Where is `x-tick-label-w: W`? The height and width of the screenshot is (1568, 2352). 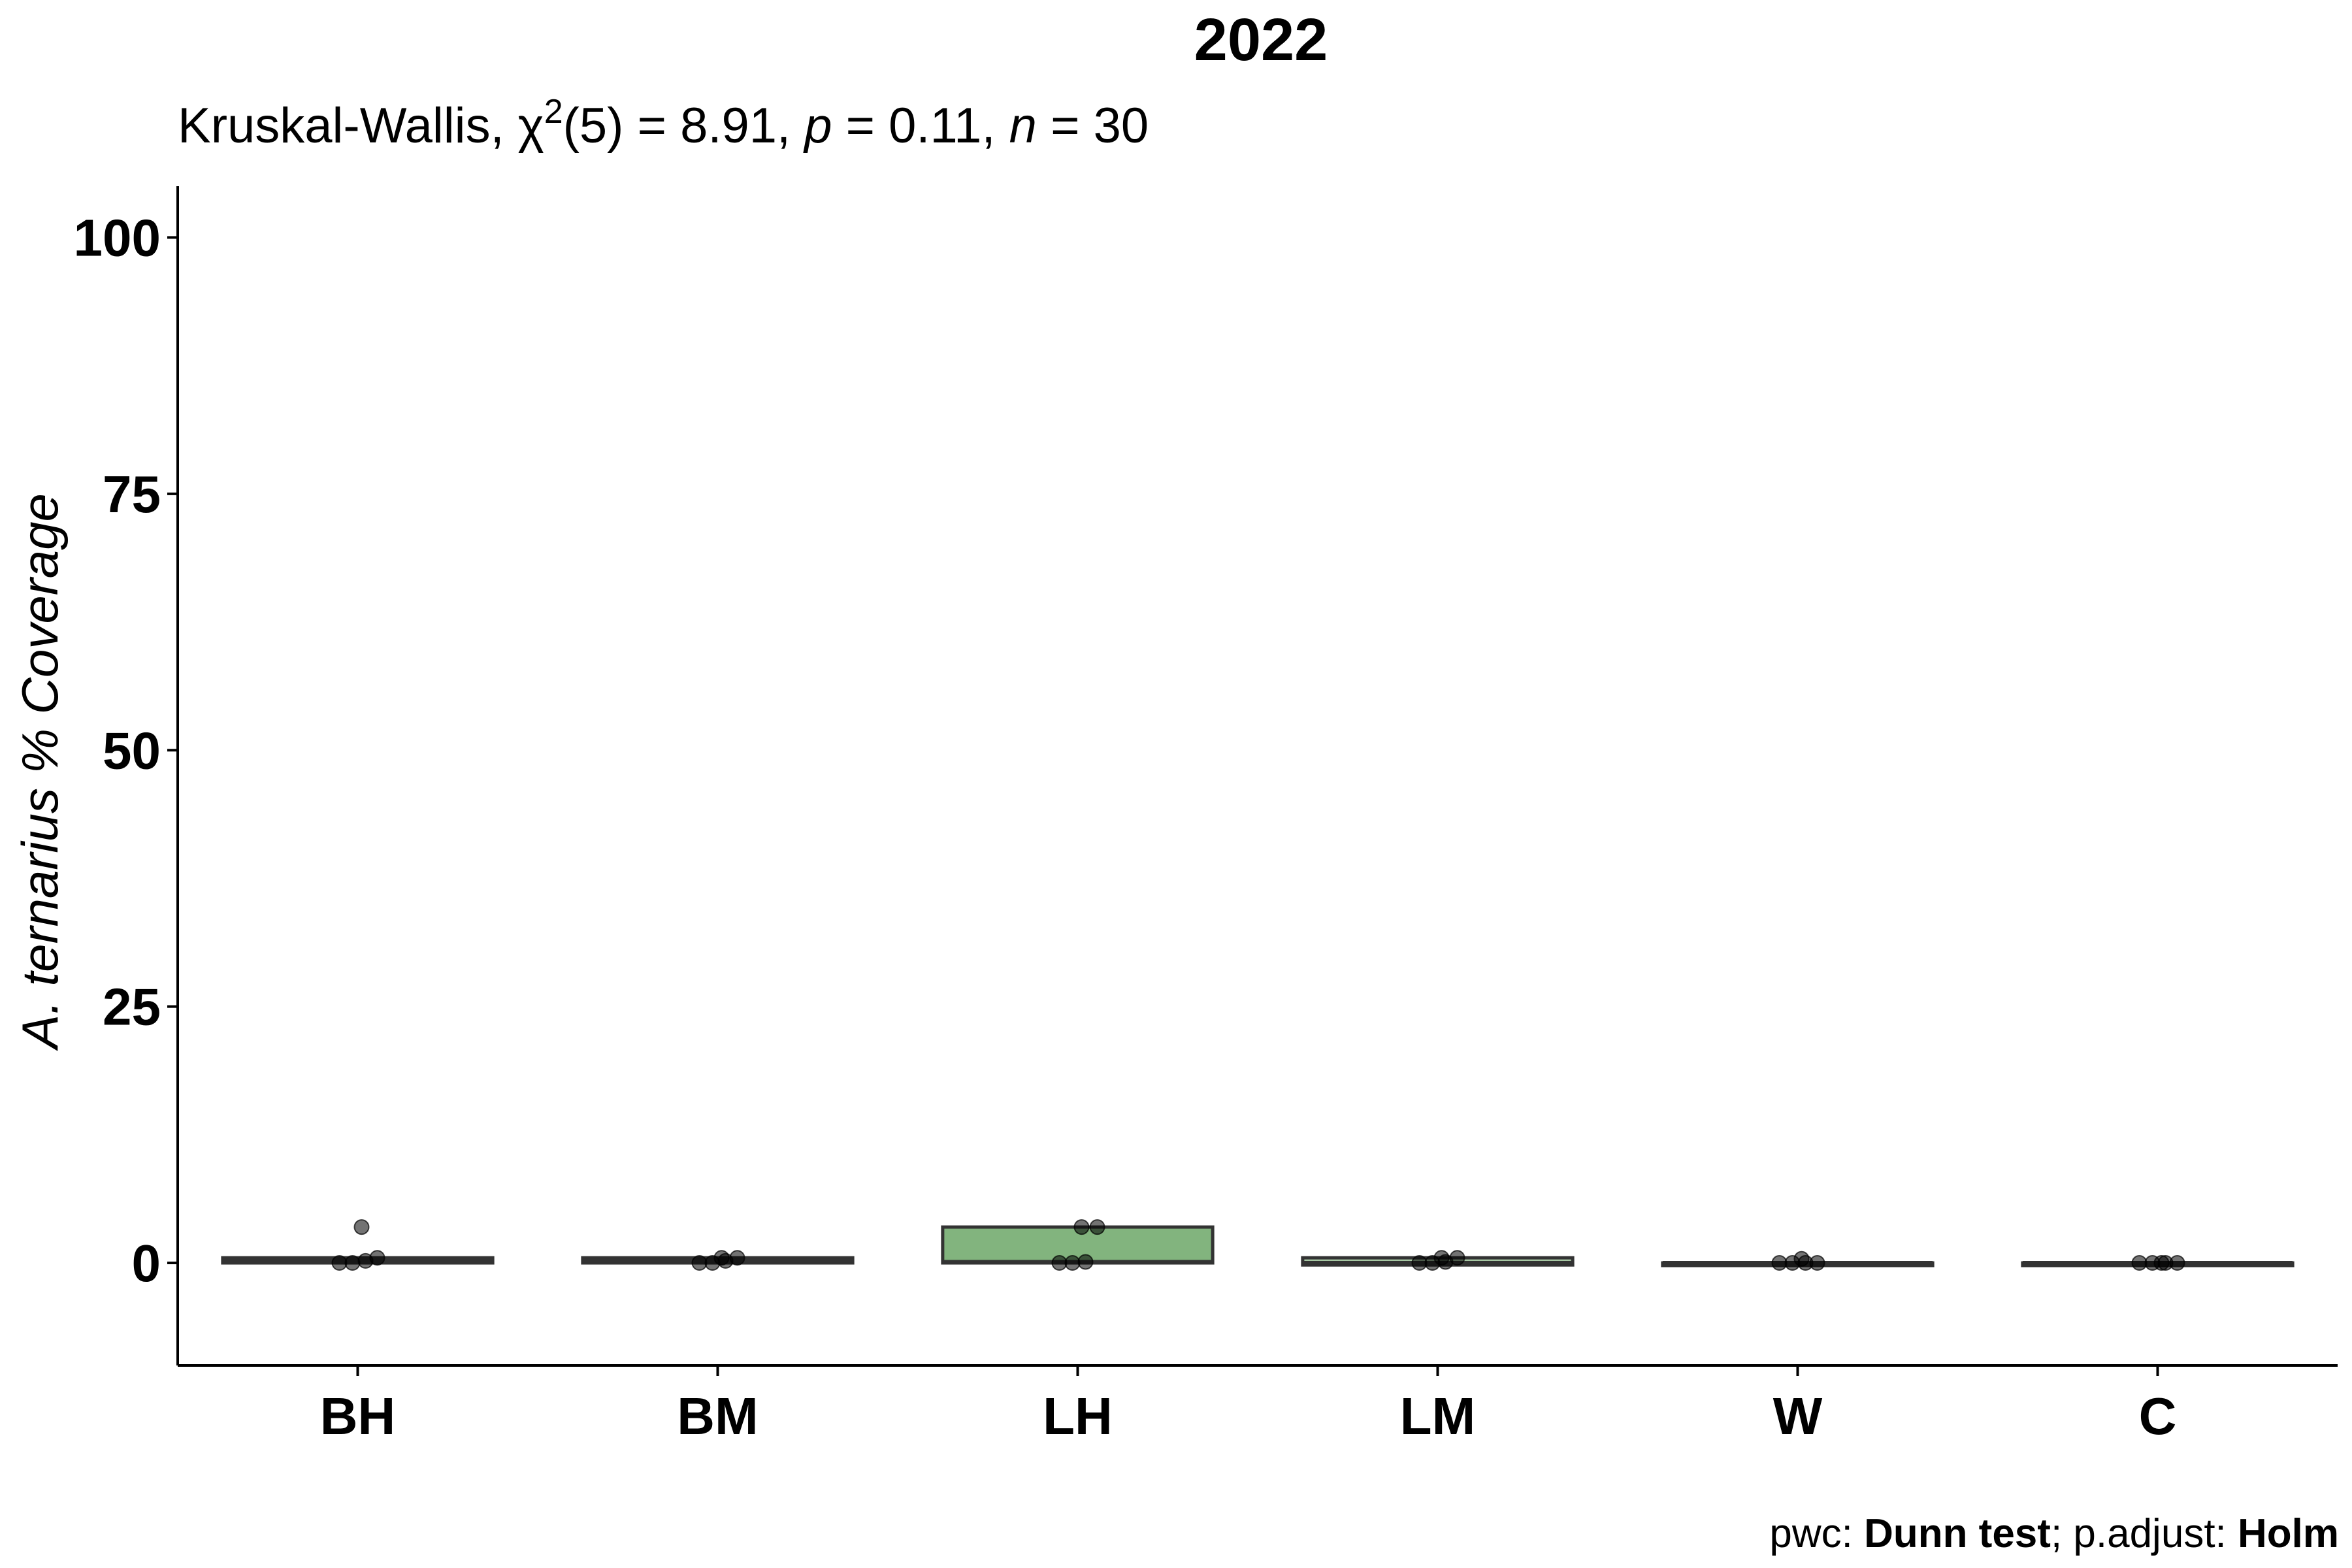
x-tick-label-w: W is located at coordinates (1798, 1416).